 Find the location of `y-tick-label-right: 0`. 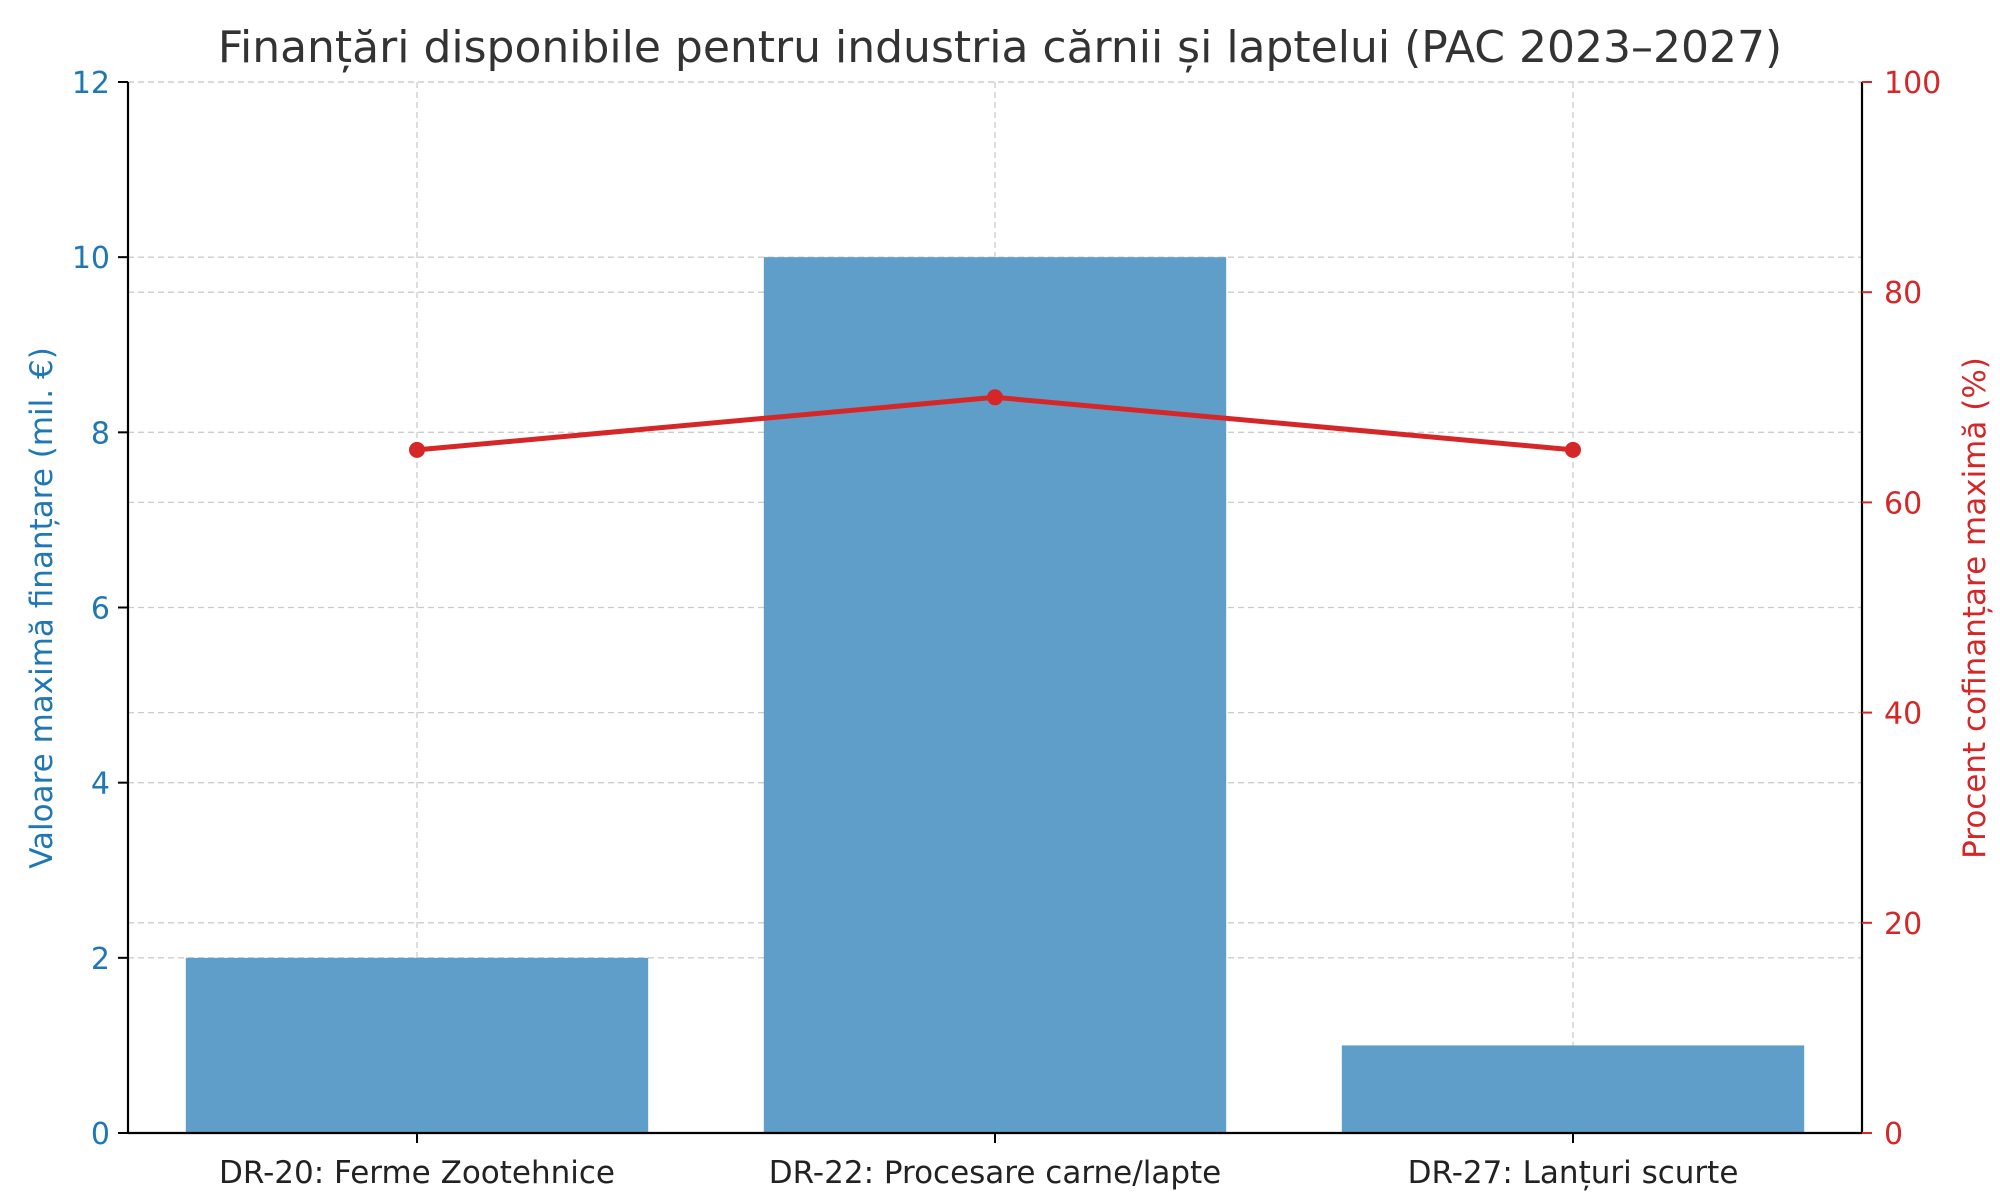

y-tick-label-right: 0 is located at coordinates (1893, 1134).